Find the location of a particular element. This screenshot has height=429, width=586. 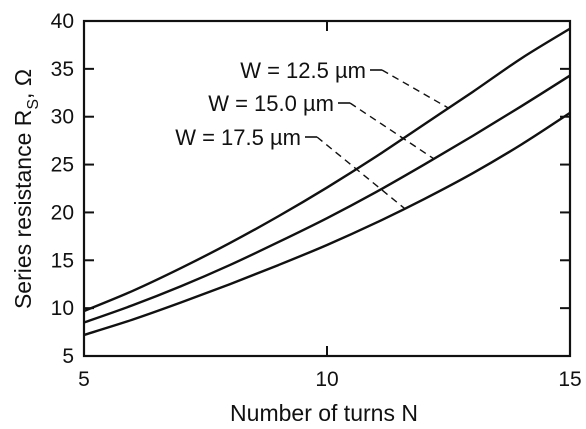

x-tick-label: 10 is located at coordinates (326, 379).